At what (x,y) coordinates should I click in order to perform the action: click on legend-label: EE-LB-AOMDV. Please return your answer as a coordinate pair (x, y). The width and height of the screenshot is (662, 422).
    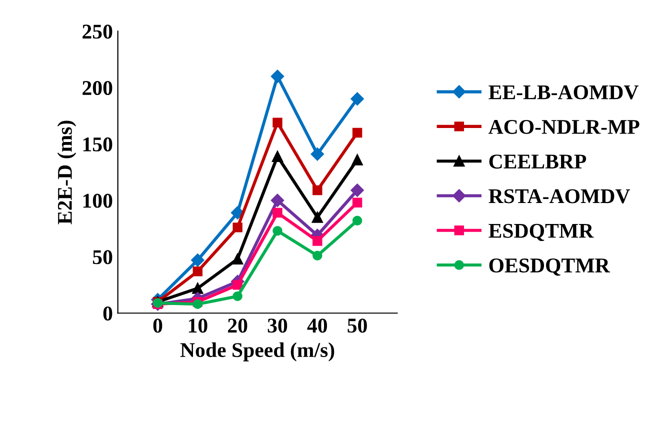
    Looking at the image, I should click on (563, 92).